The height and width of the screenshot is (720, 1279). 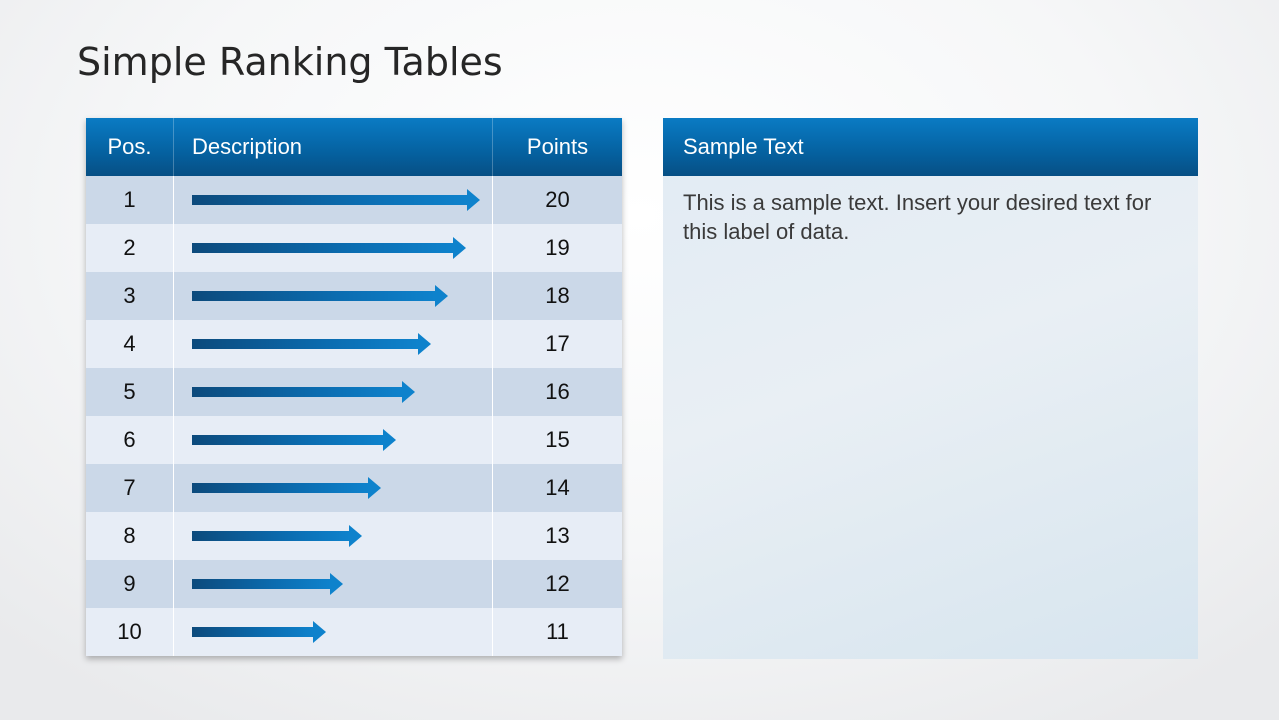 What do you see at coordinates (130, 440) in the screenshot?
I see `row-position: 6` at bounding box center [130, 440].